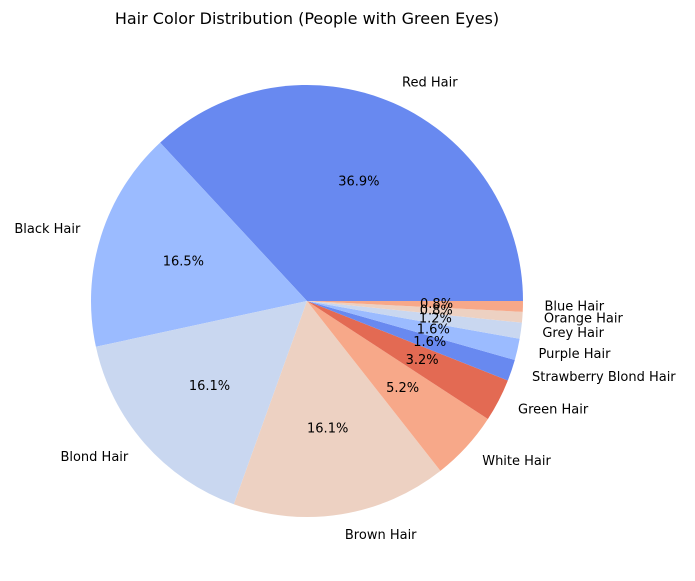 This screenshot has height=581, width=695. I want to click on pie-percent-purple-hair: 1.6%, so click(433, 330).